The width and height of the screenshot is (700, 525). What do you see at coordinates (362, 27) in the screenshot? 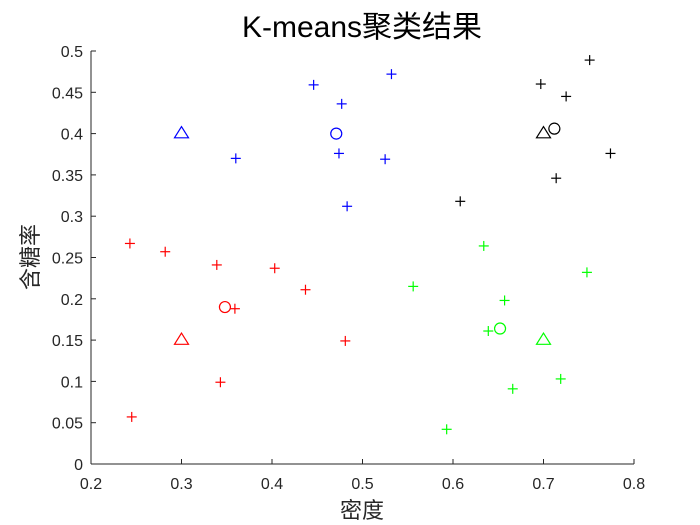
I see `chart-title: K-means聚类结果` at bounding box center [362, 27].